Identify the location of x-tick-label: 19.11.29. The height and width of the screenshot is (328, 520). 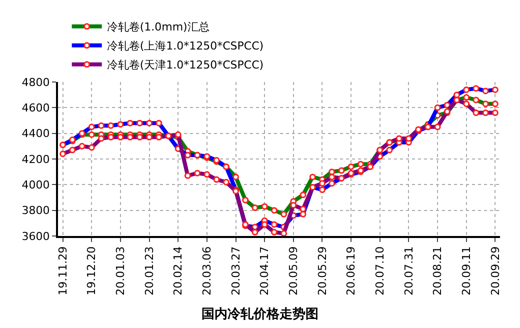
(63, 271).